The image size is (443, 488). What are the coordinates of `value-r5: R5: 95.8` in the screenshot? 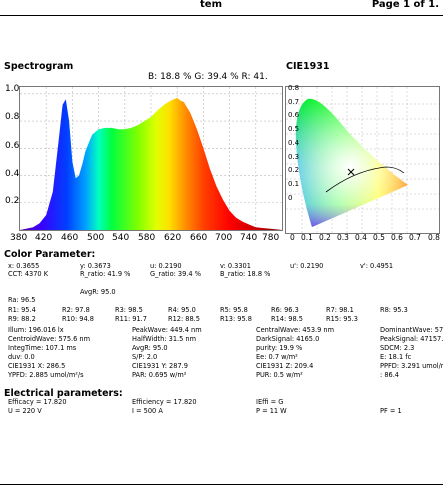 It's located at (234, 310).